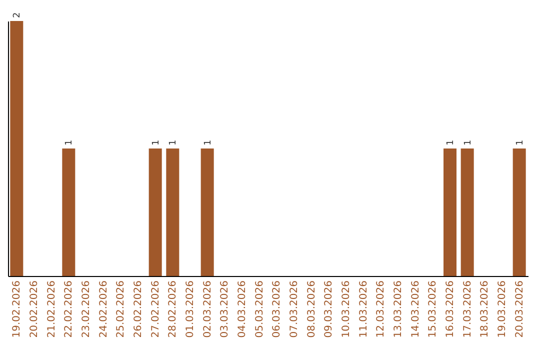  Describe the element at coordinates (502, 309) in the screenshot. I see `x-tick-label: 19.03.2026` at that location.